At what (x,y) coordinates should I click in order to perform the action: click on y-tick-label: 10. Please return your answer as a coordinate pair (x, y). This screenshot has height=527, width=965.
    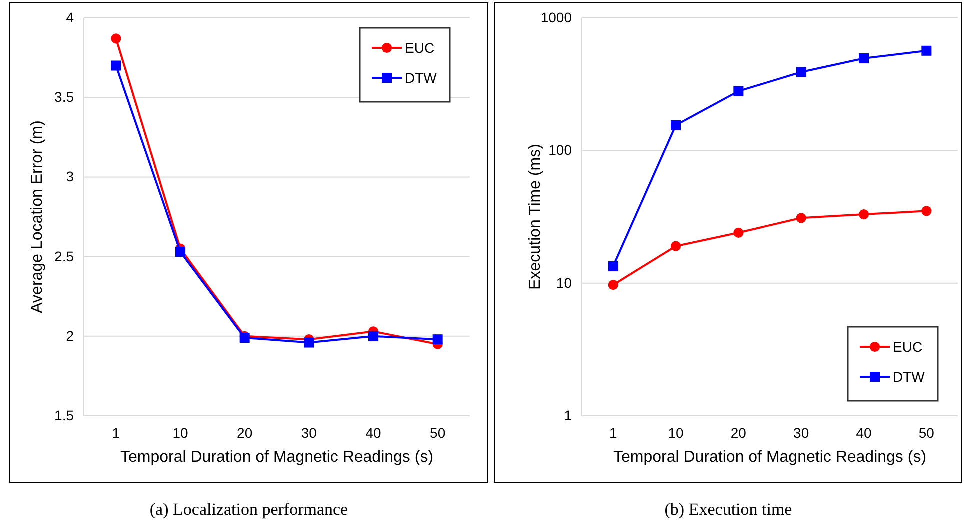
    Looking at the image, I should click on (564, 282).